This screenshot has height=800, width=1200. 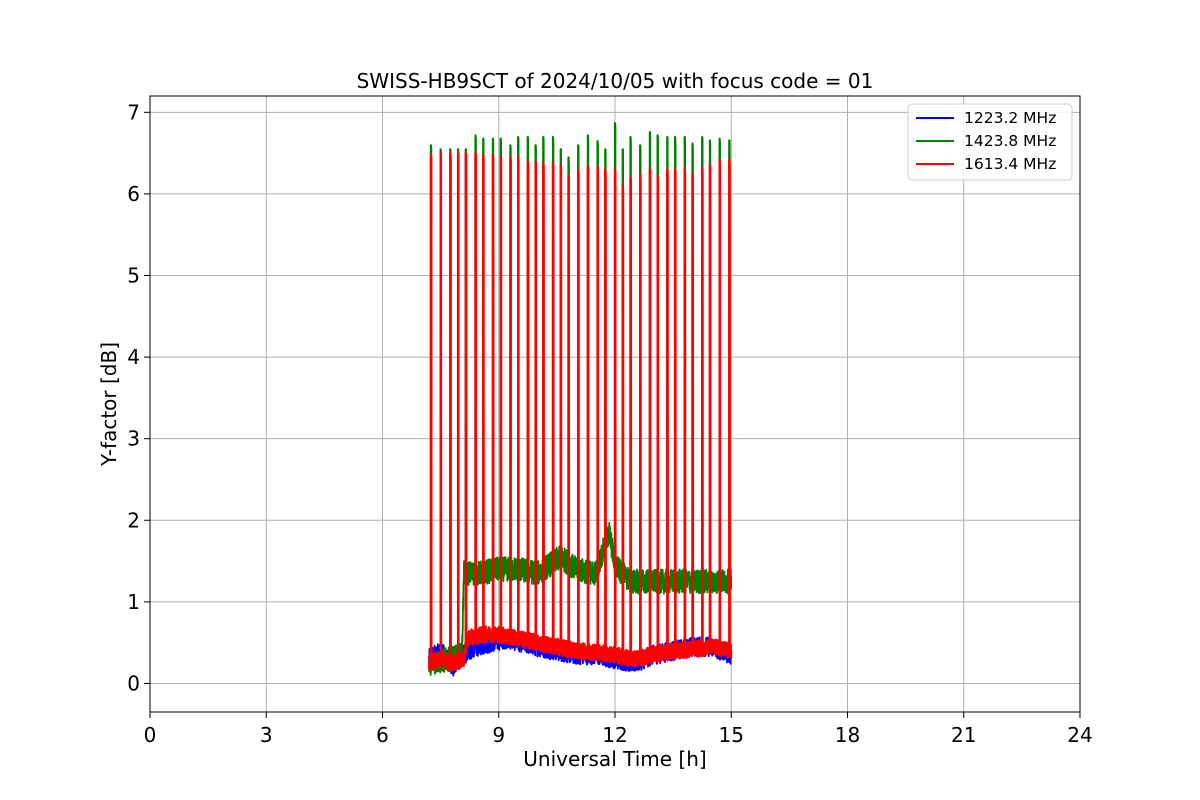 I want to click on x-tick-label: 21, so click(x=963, y=735).